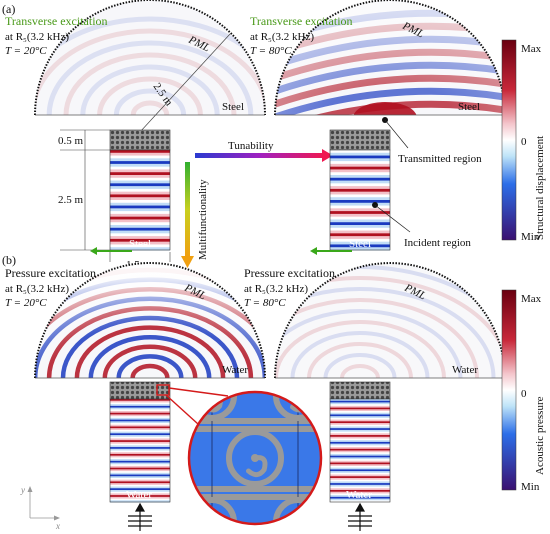 This screenshot has height=534, width=550. Describe the element at coordinates (255, 421) in the screenshot. I see `unit-cell-plate` at that location.